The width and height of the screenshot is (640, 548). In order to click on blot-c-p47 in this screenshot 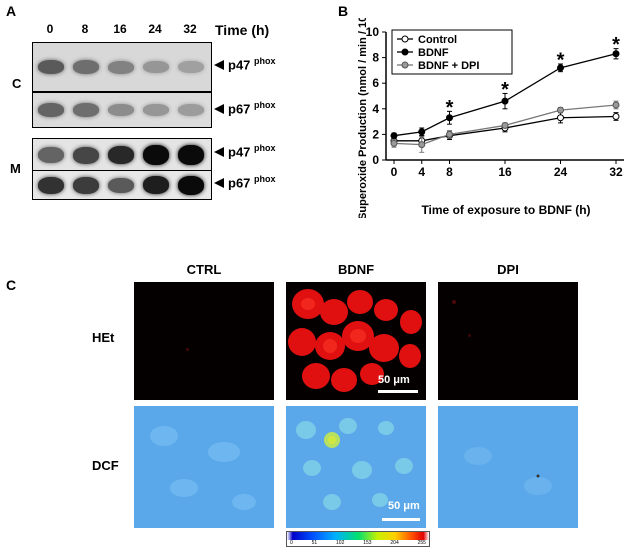, I will do `click(122, 67)`.